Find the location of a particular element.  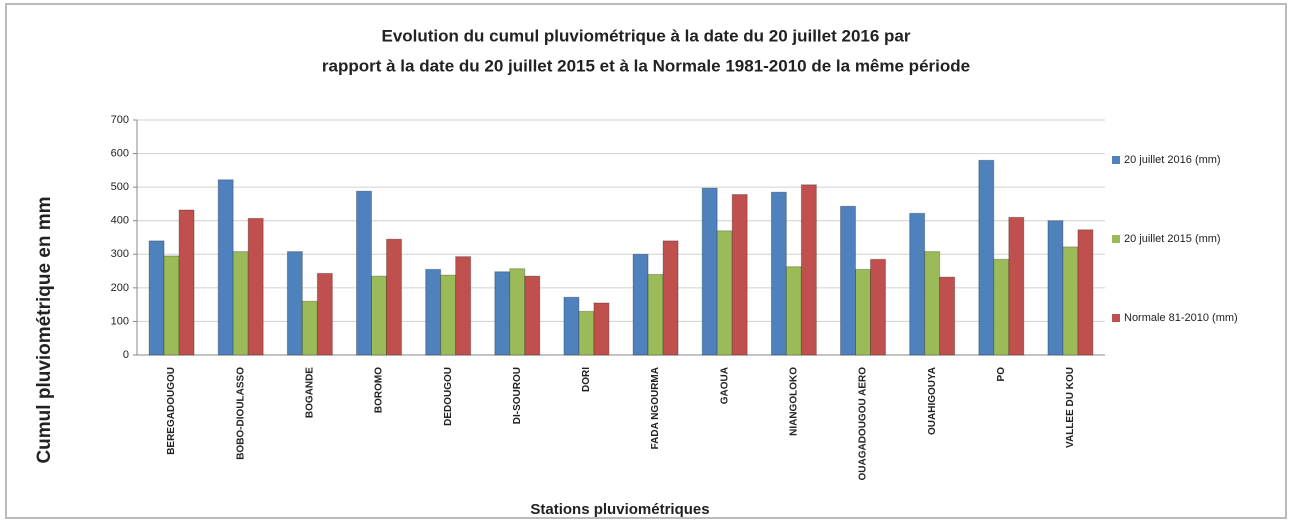

y-tick-label: 0 is located at coordinates (126, 355).